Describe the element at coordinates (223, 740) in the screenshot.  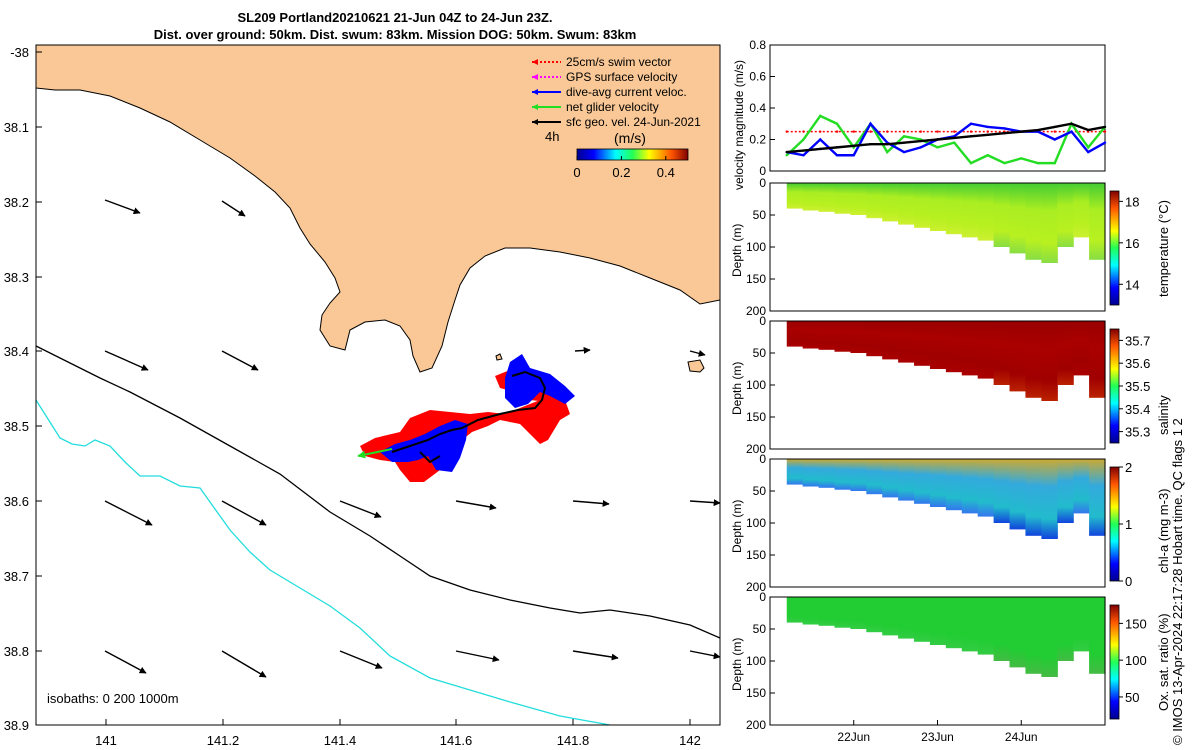
I see `map-x-tick-label: 141.2` at that location.